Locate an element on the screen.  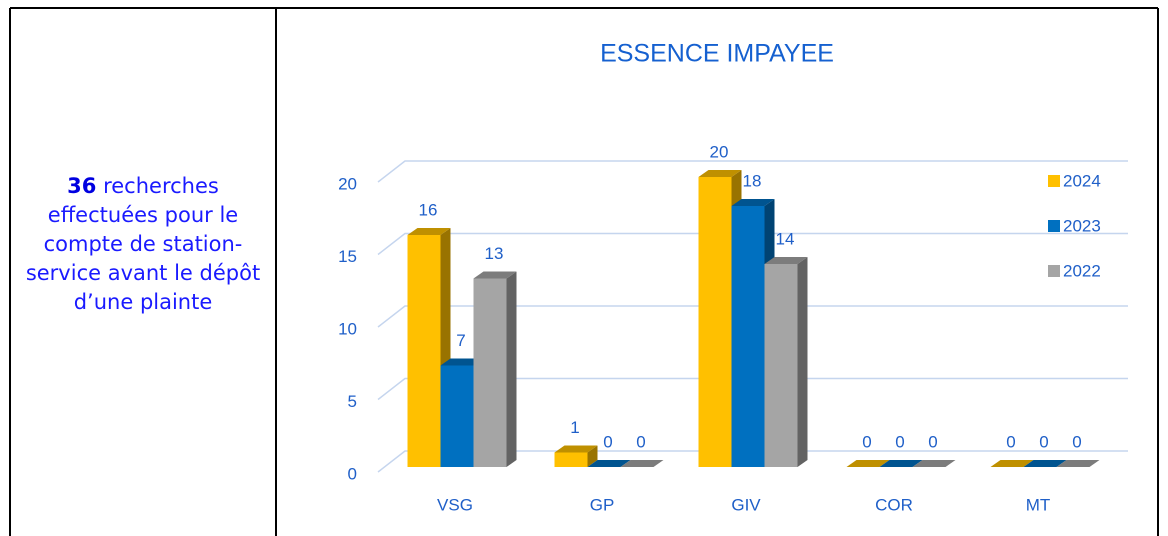
y-tick-label: 20 is located at coordinates (347, 183).